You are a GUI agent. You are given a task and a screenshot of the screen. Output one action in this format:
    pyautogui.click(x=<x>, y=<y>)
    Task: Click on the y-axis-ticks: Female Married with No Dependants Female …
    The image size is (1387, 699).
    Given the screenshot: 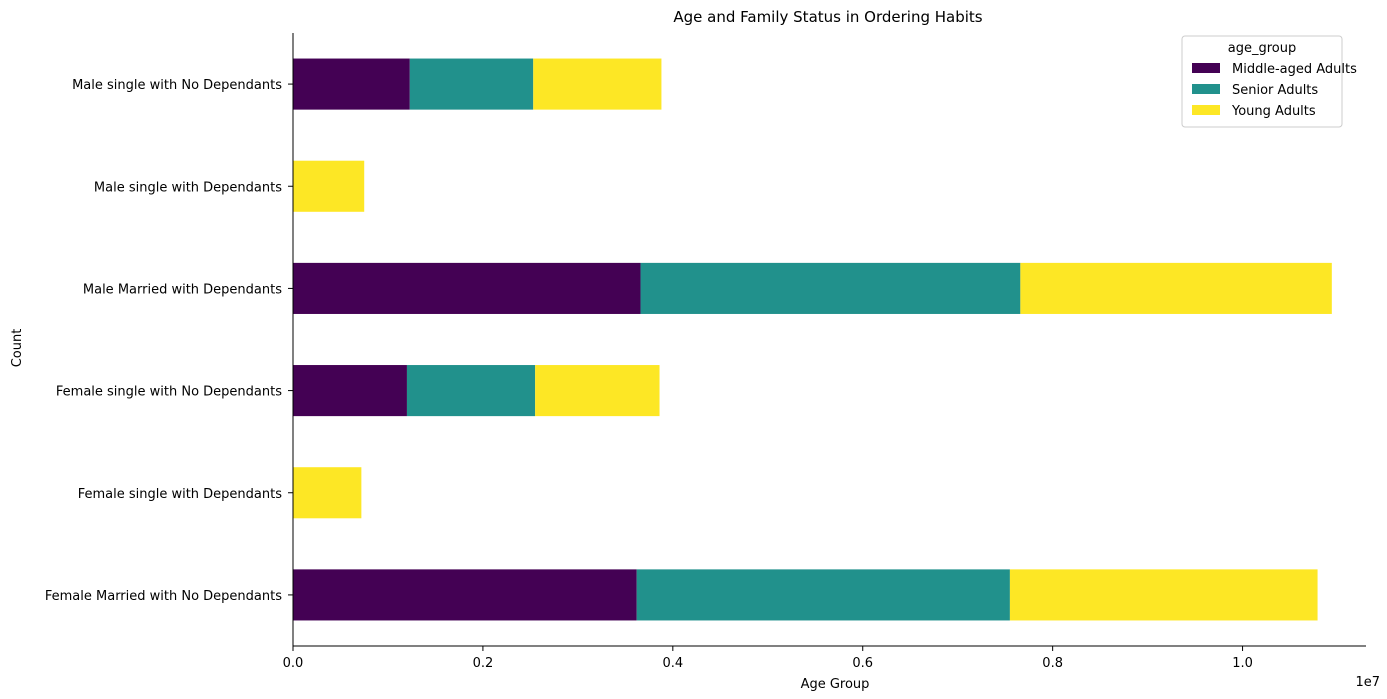 What is the action you would take?
    pyautogui.click(x=169, y=341)
    